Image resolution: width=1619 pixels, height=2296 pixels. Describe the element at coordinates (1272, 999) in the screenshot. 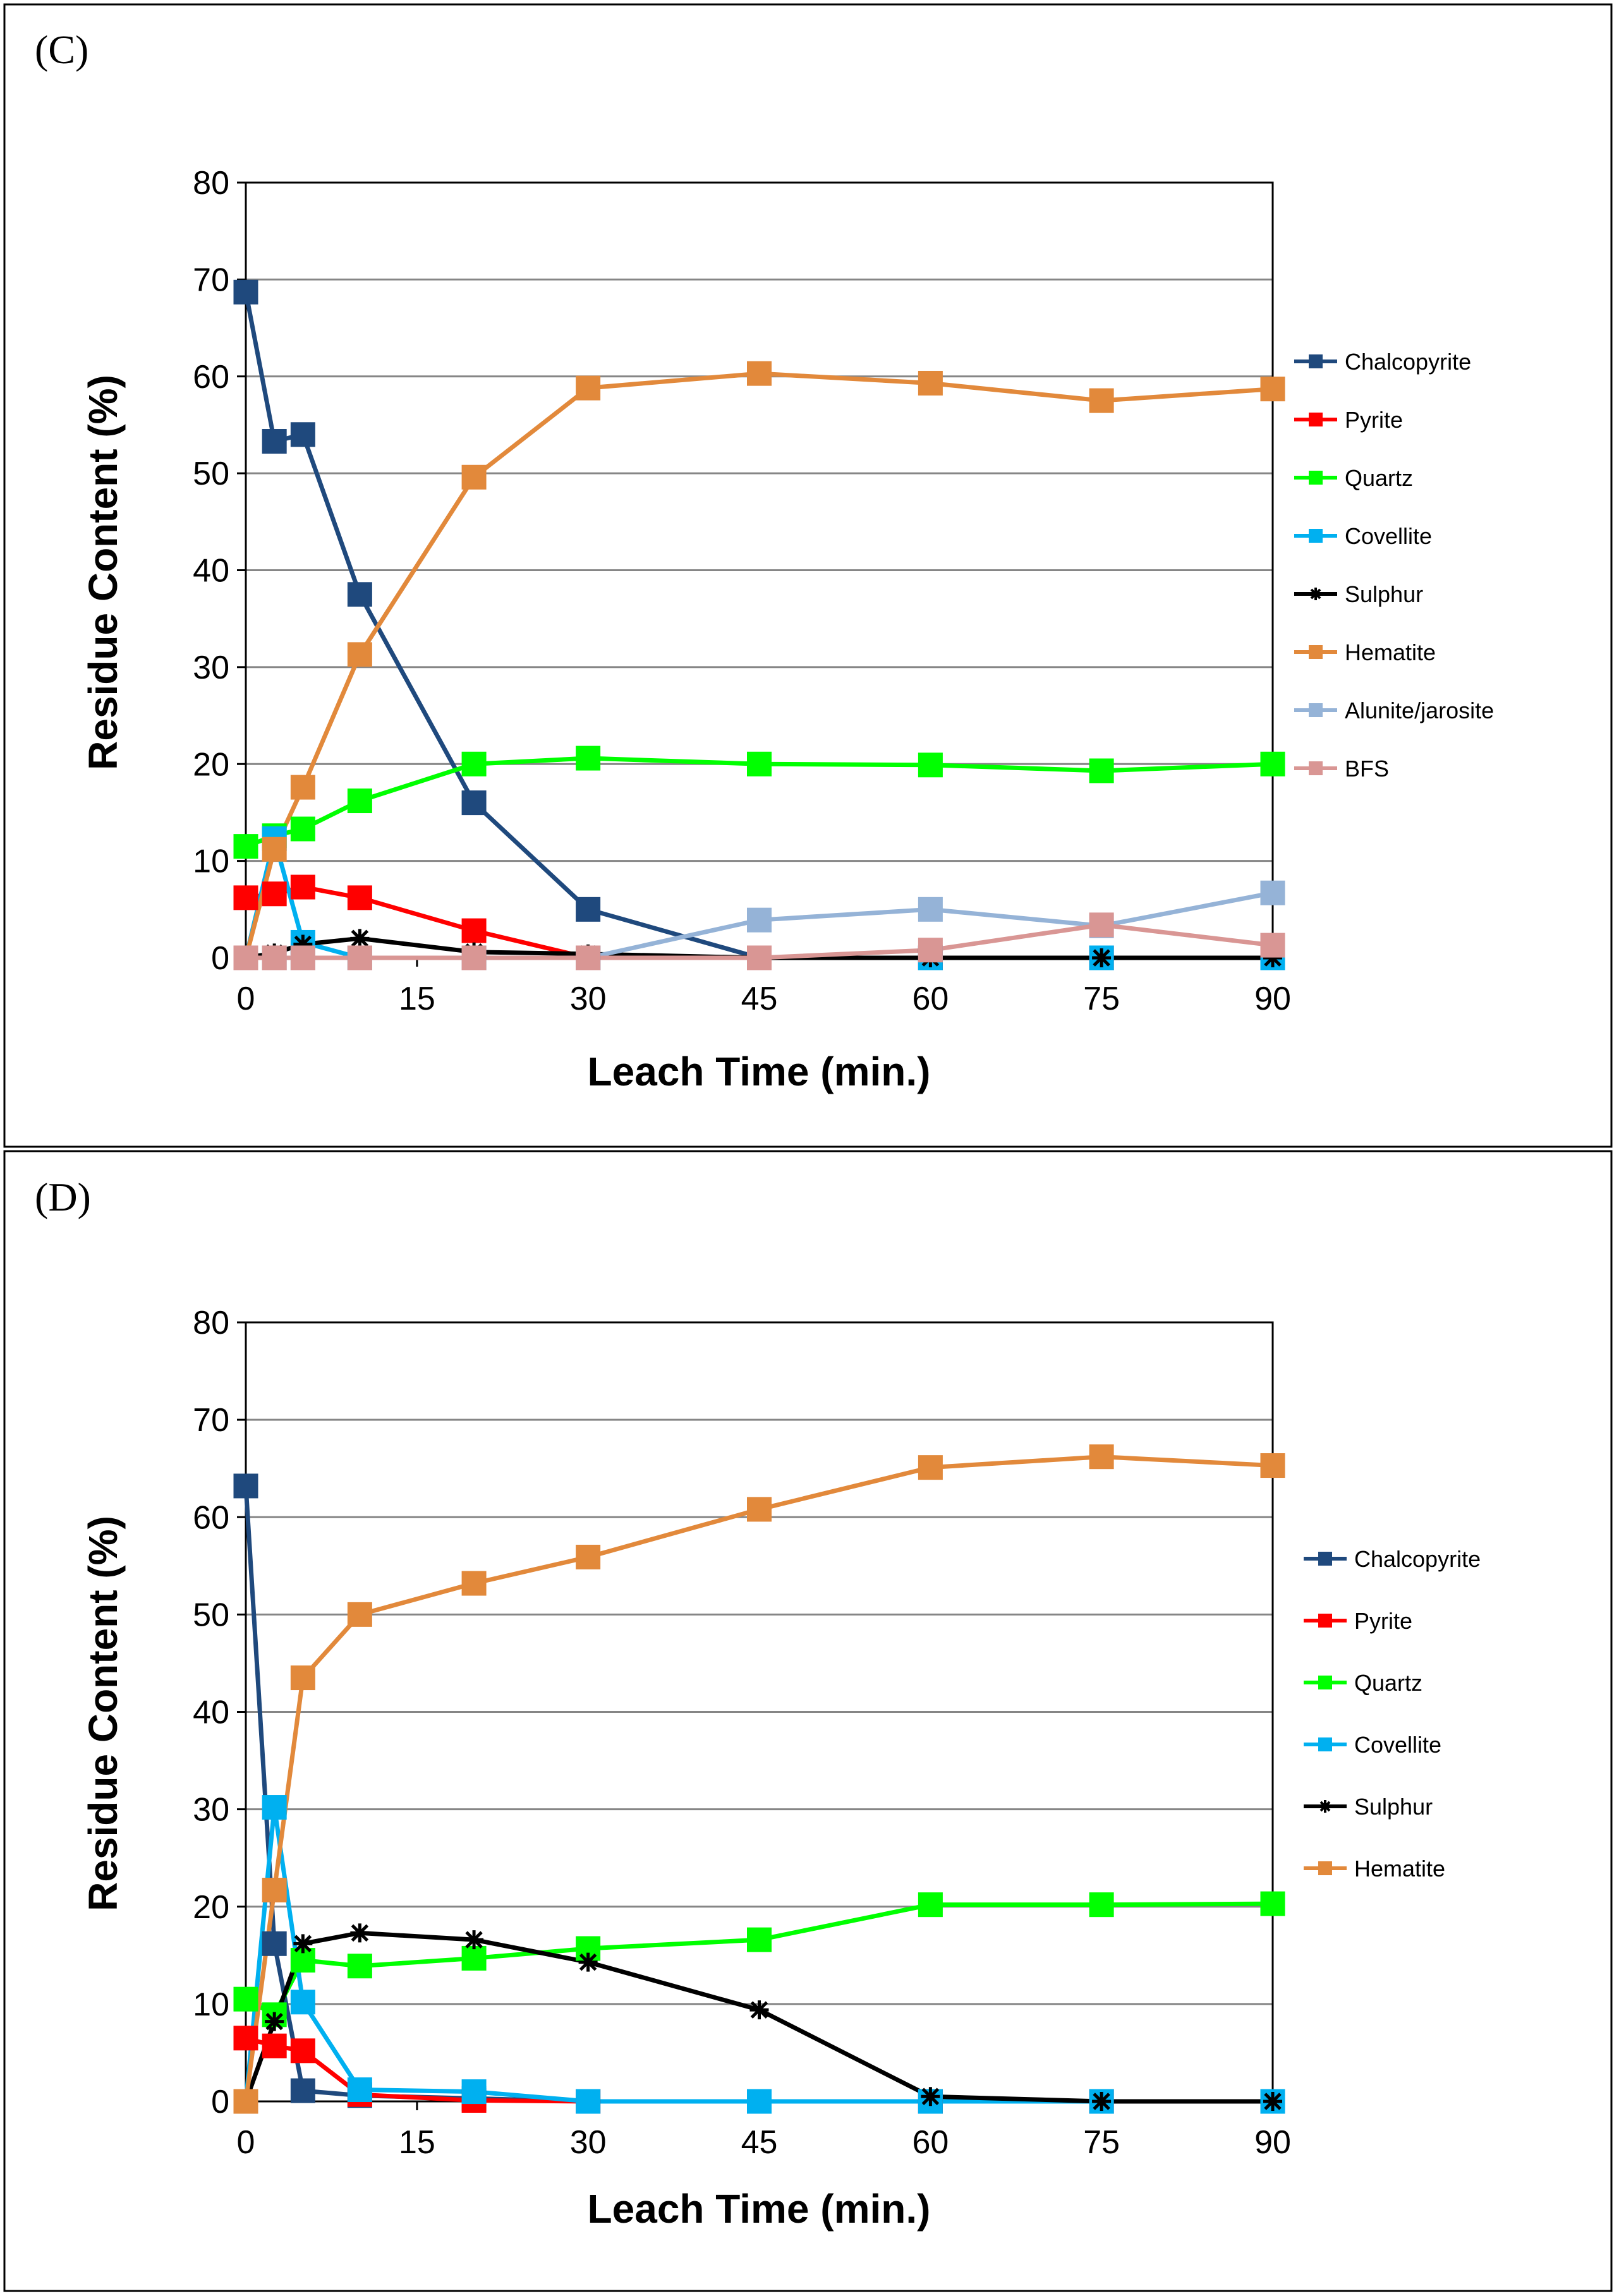

I see `x-tick-label: 90` at that location.